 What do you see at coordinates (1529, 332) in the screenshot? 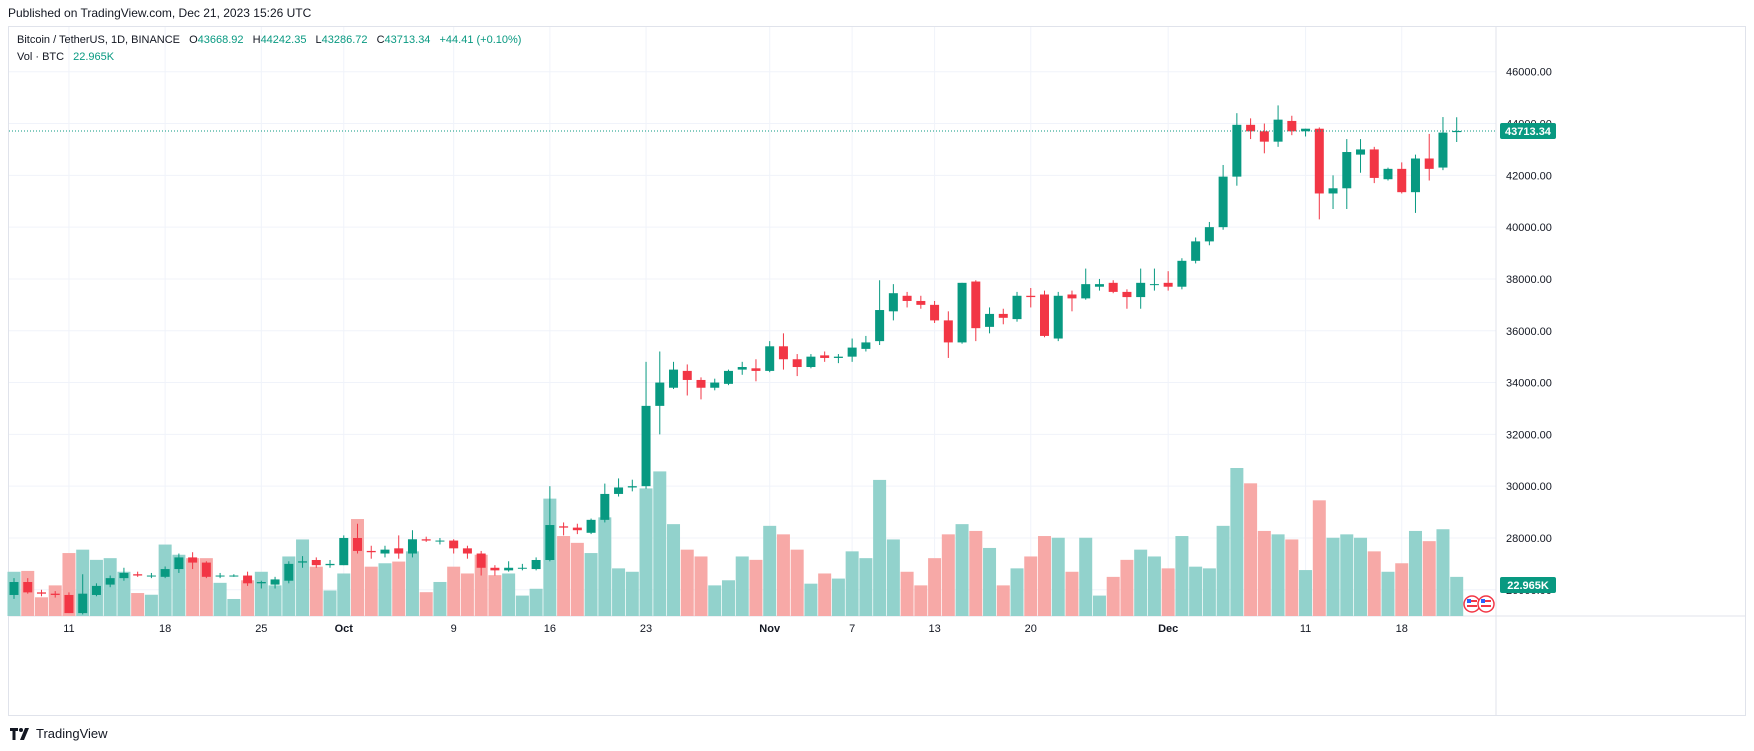
I see `price-tick-label: 36000.00` at bounding box center [1529, 332].